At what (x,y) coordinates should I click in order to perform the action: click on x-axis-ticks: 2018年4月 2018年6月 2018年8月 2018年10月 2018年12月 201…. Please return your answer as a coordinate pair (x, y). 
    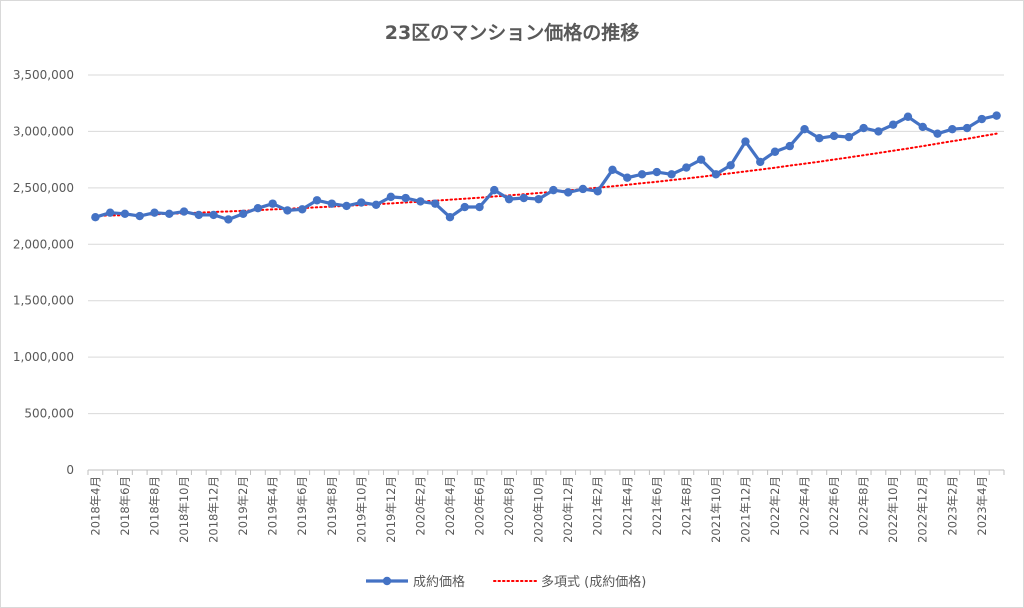
    Looking at the image, I should click on (538, 509).